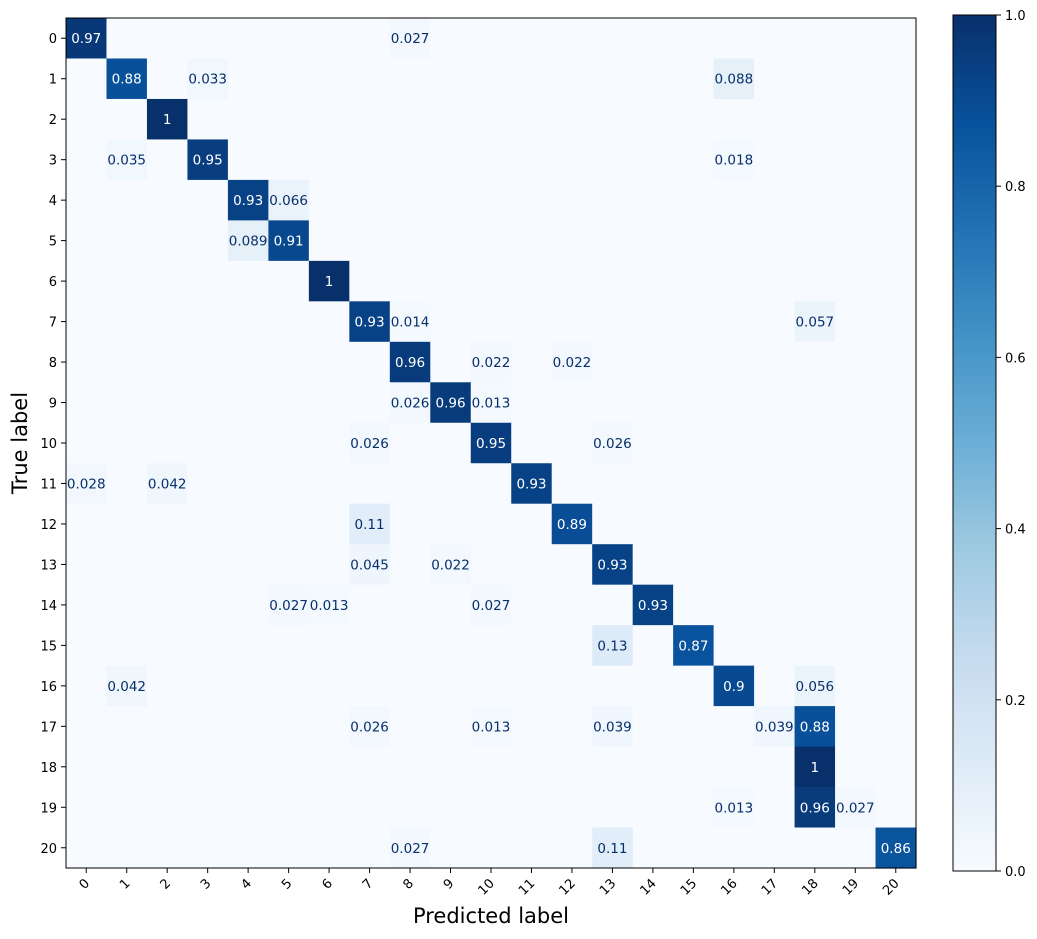 This screenshot has height=939, width=1037. What do you see at coordinates (491, 444) in the screenshot?
I see `cell-value-label: 0.95` at bounding box center [491, 444].